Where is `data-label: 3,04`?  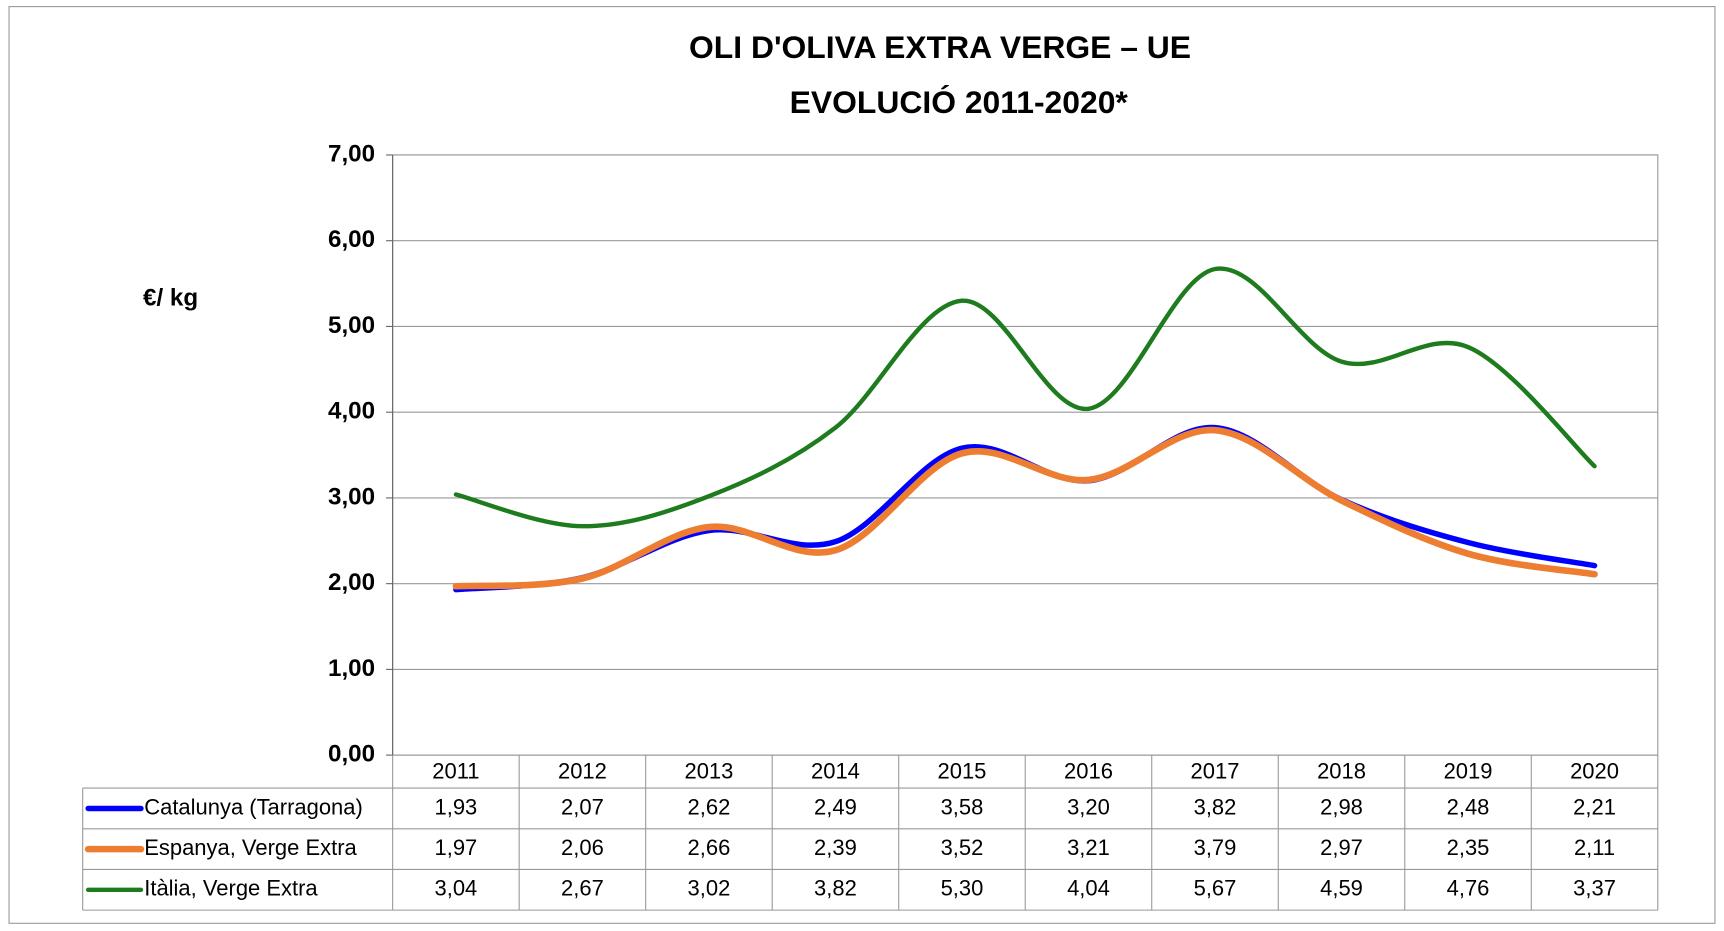
data-label: 3,04 is located at coordinates (456, 888).